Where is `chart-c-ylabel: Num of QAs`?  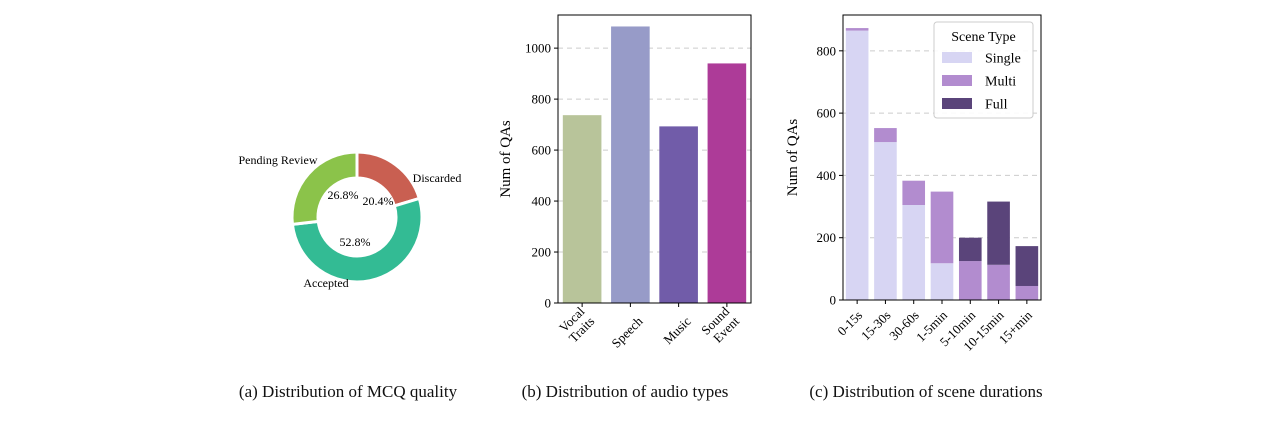 chart-c-ylabel: Num of QAs is located at coordinates (793, 158).